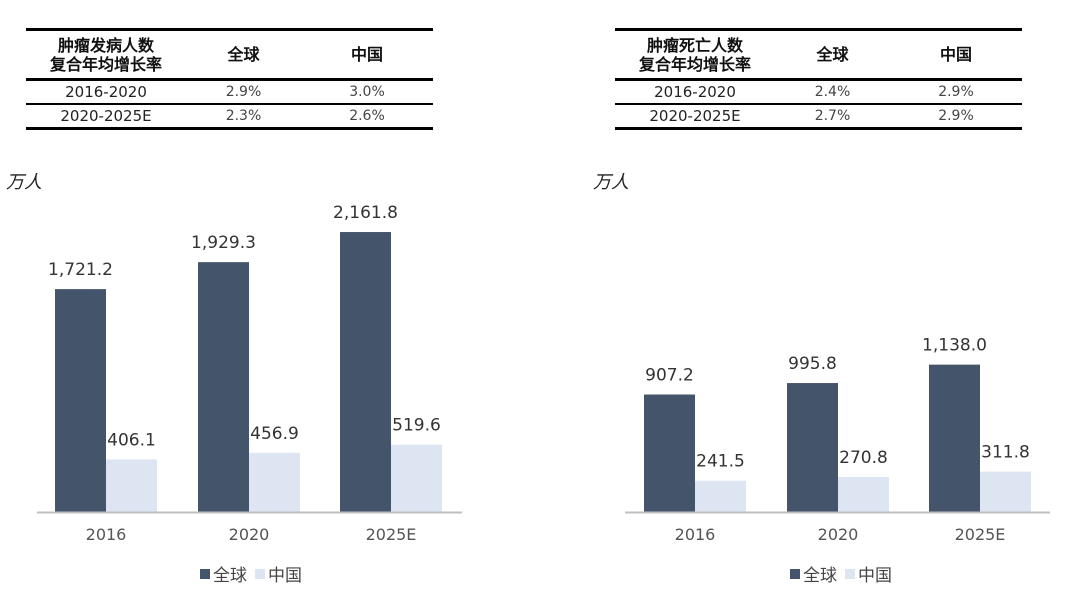  I want to click on global-cagr-cell: 2.4%, so click(832, 92).